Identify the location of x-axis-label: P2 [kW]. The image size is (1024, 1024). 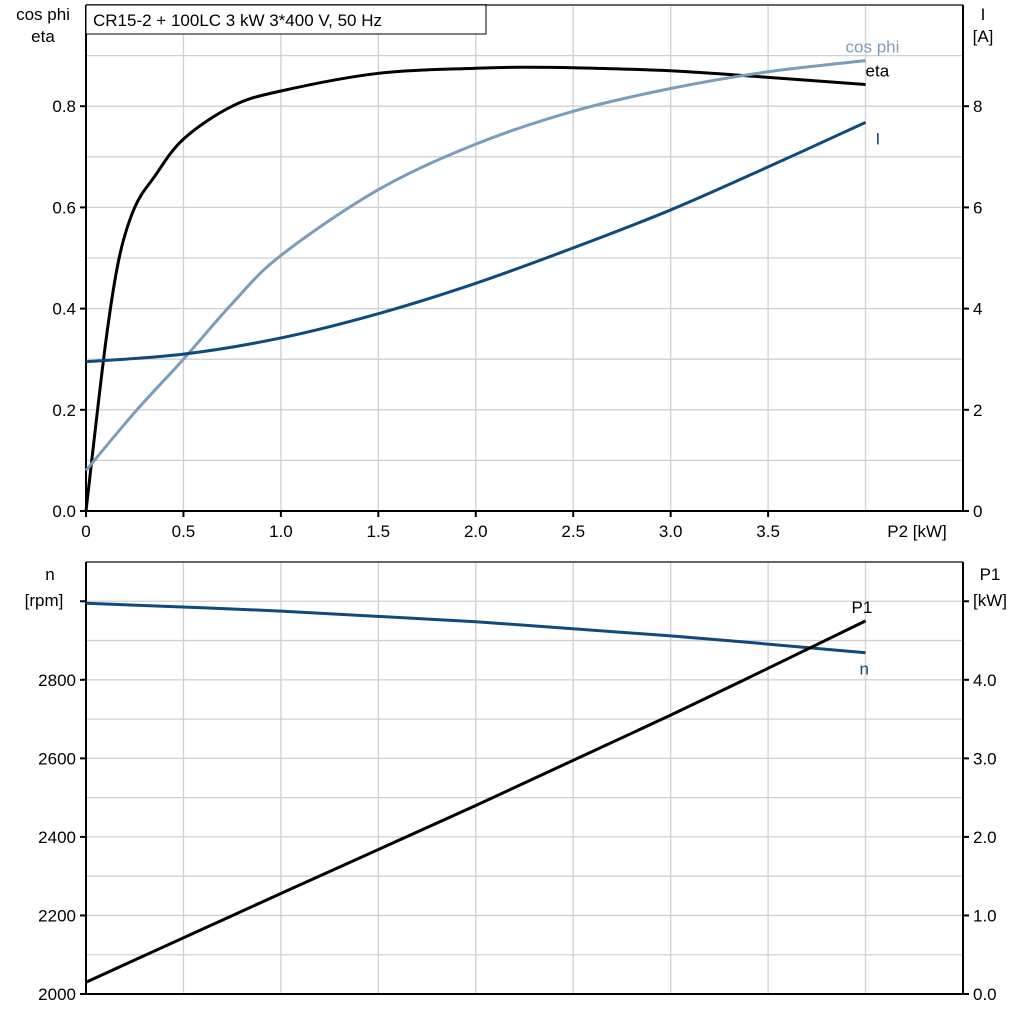
(917, 531).